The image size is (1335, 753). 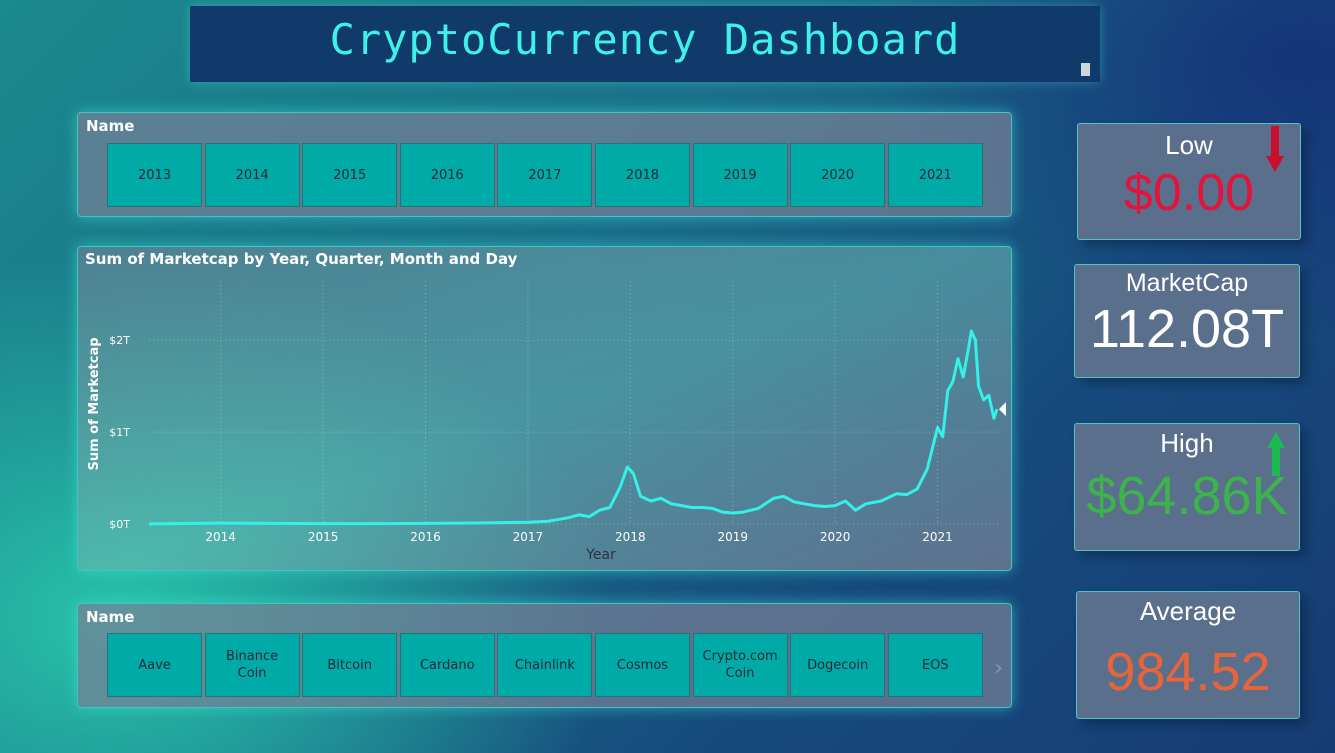 What do you see at coordinates (1187, 496) in the screenshot?
I see `high-value: $64.86K` at bounding box center [1187, 496].